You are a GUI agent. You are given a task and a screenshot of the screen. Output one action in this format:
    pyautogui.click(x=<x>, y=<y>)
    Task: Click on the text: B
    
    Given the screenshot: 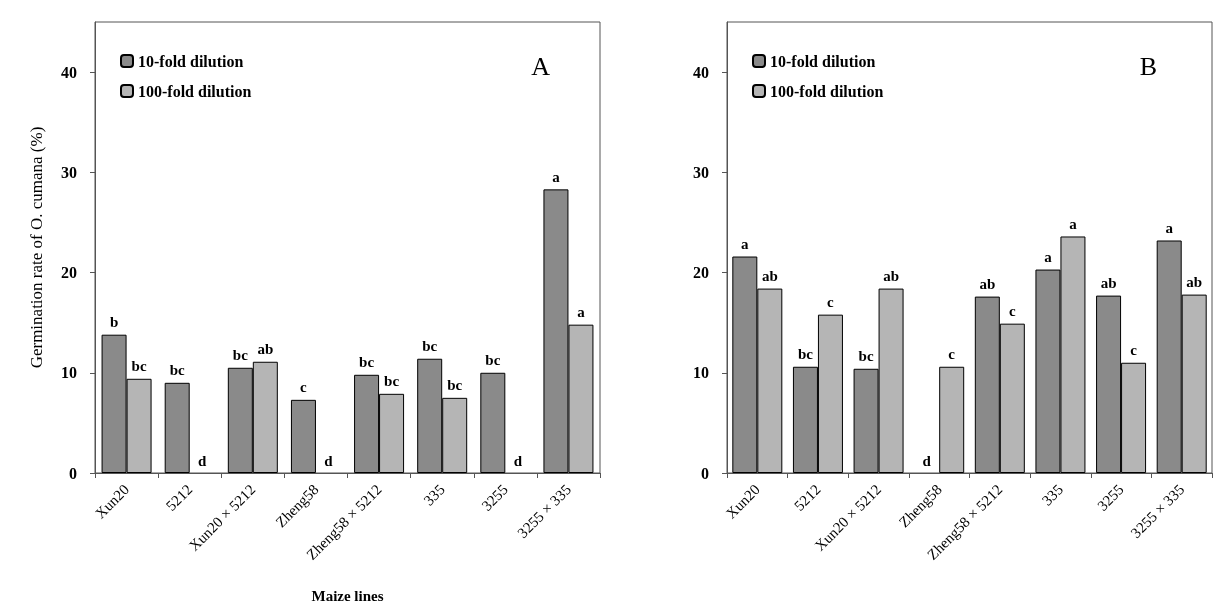 What is the action you would take?
    pyautogui.click(x=1148, y=66)
    